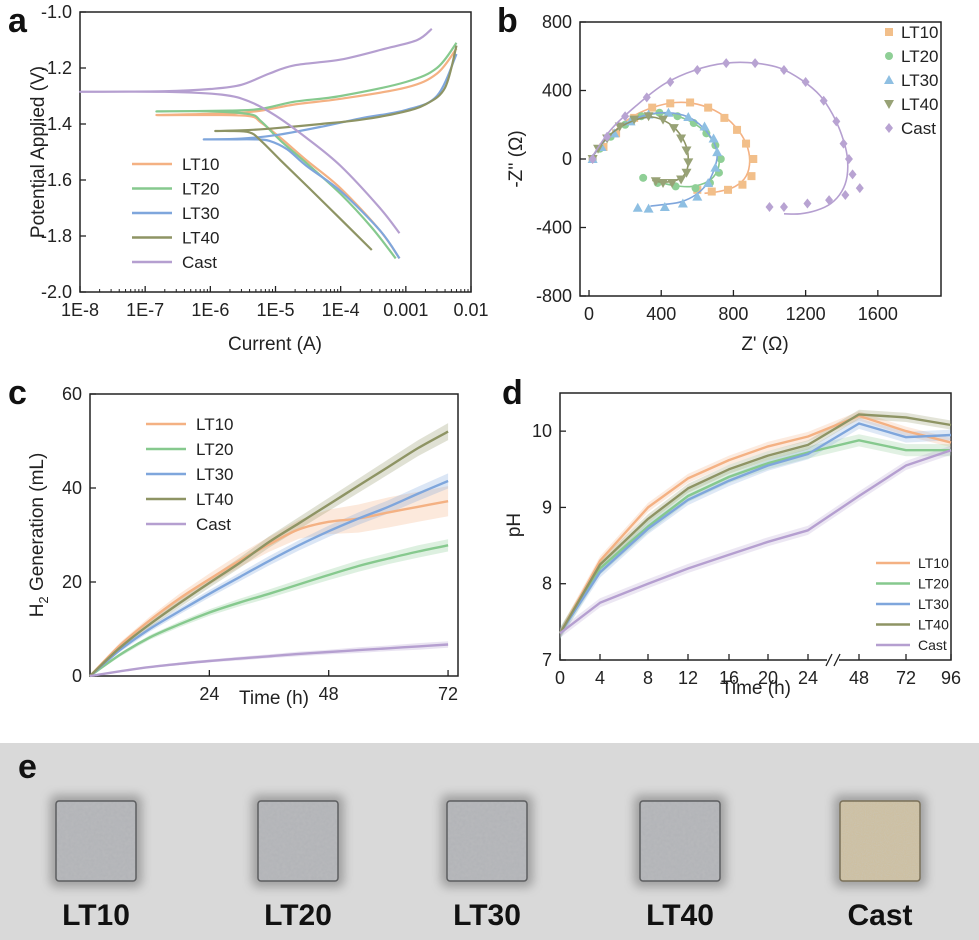 The image size is (979, 940). I want to click on panel-d-axis-break-gap, so click(833, 660).